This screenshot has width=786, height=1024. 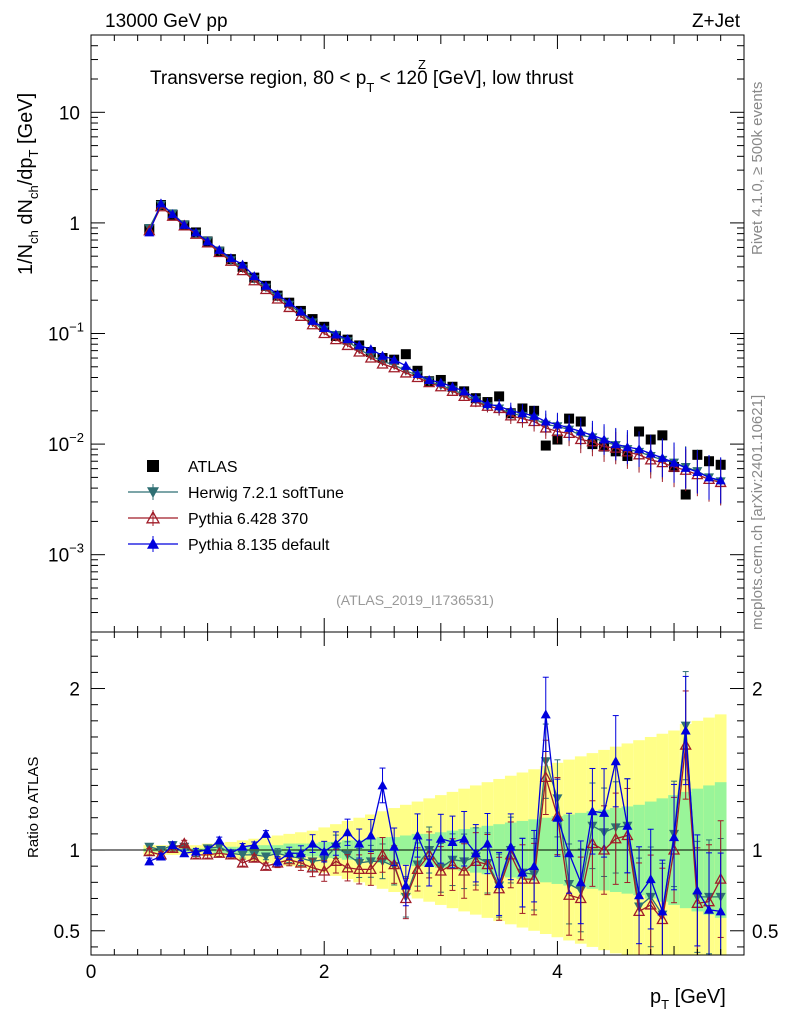 What do you see at coordinates (324, 972) in the screenshot?
I see `x-tick-label: 2` at bounding box center [324, 972].